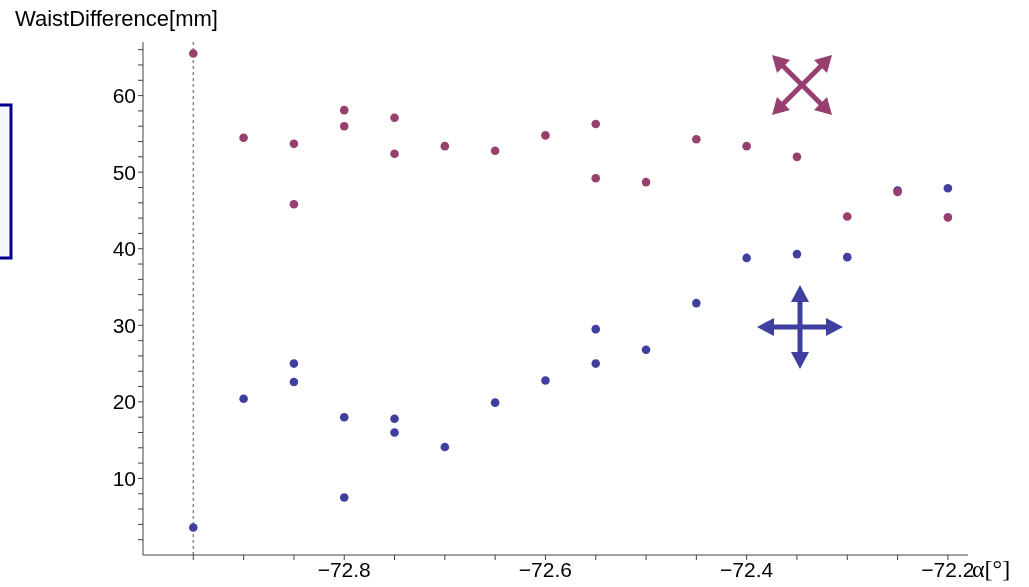 This screenshot has height=587, width=1029. Describe the element at coordinates (124, 478) in the screenshot. I see `y-tick-label: 10` at that location.